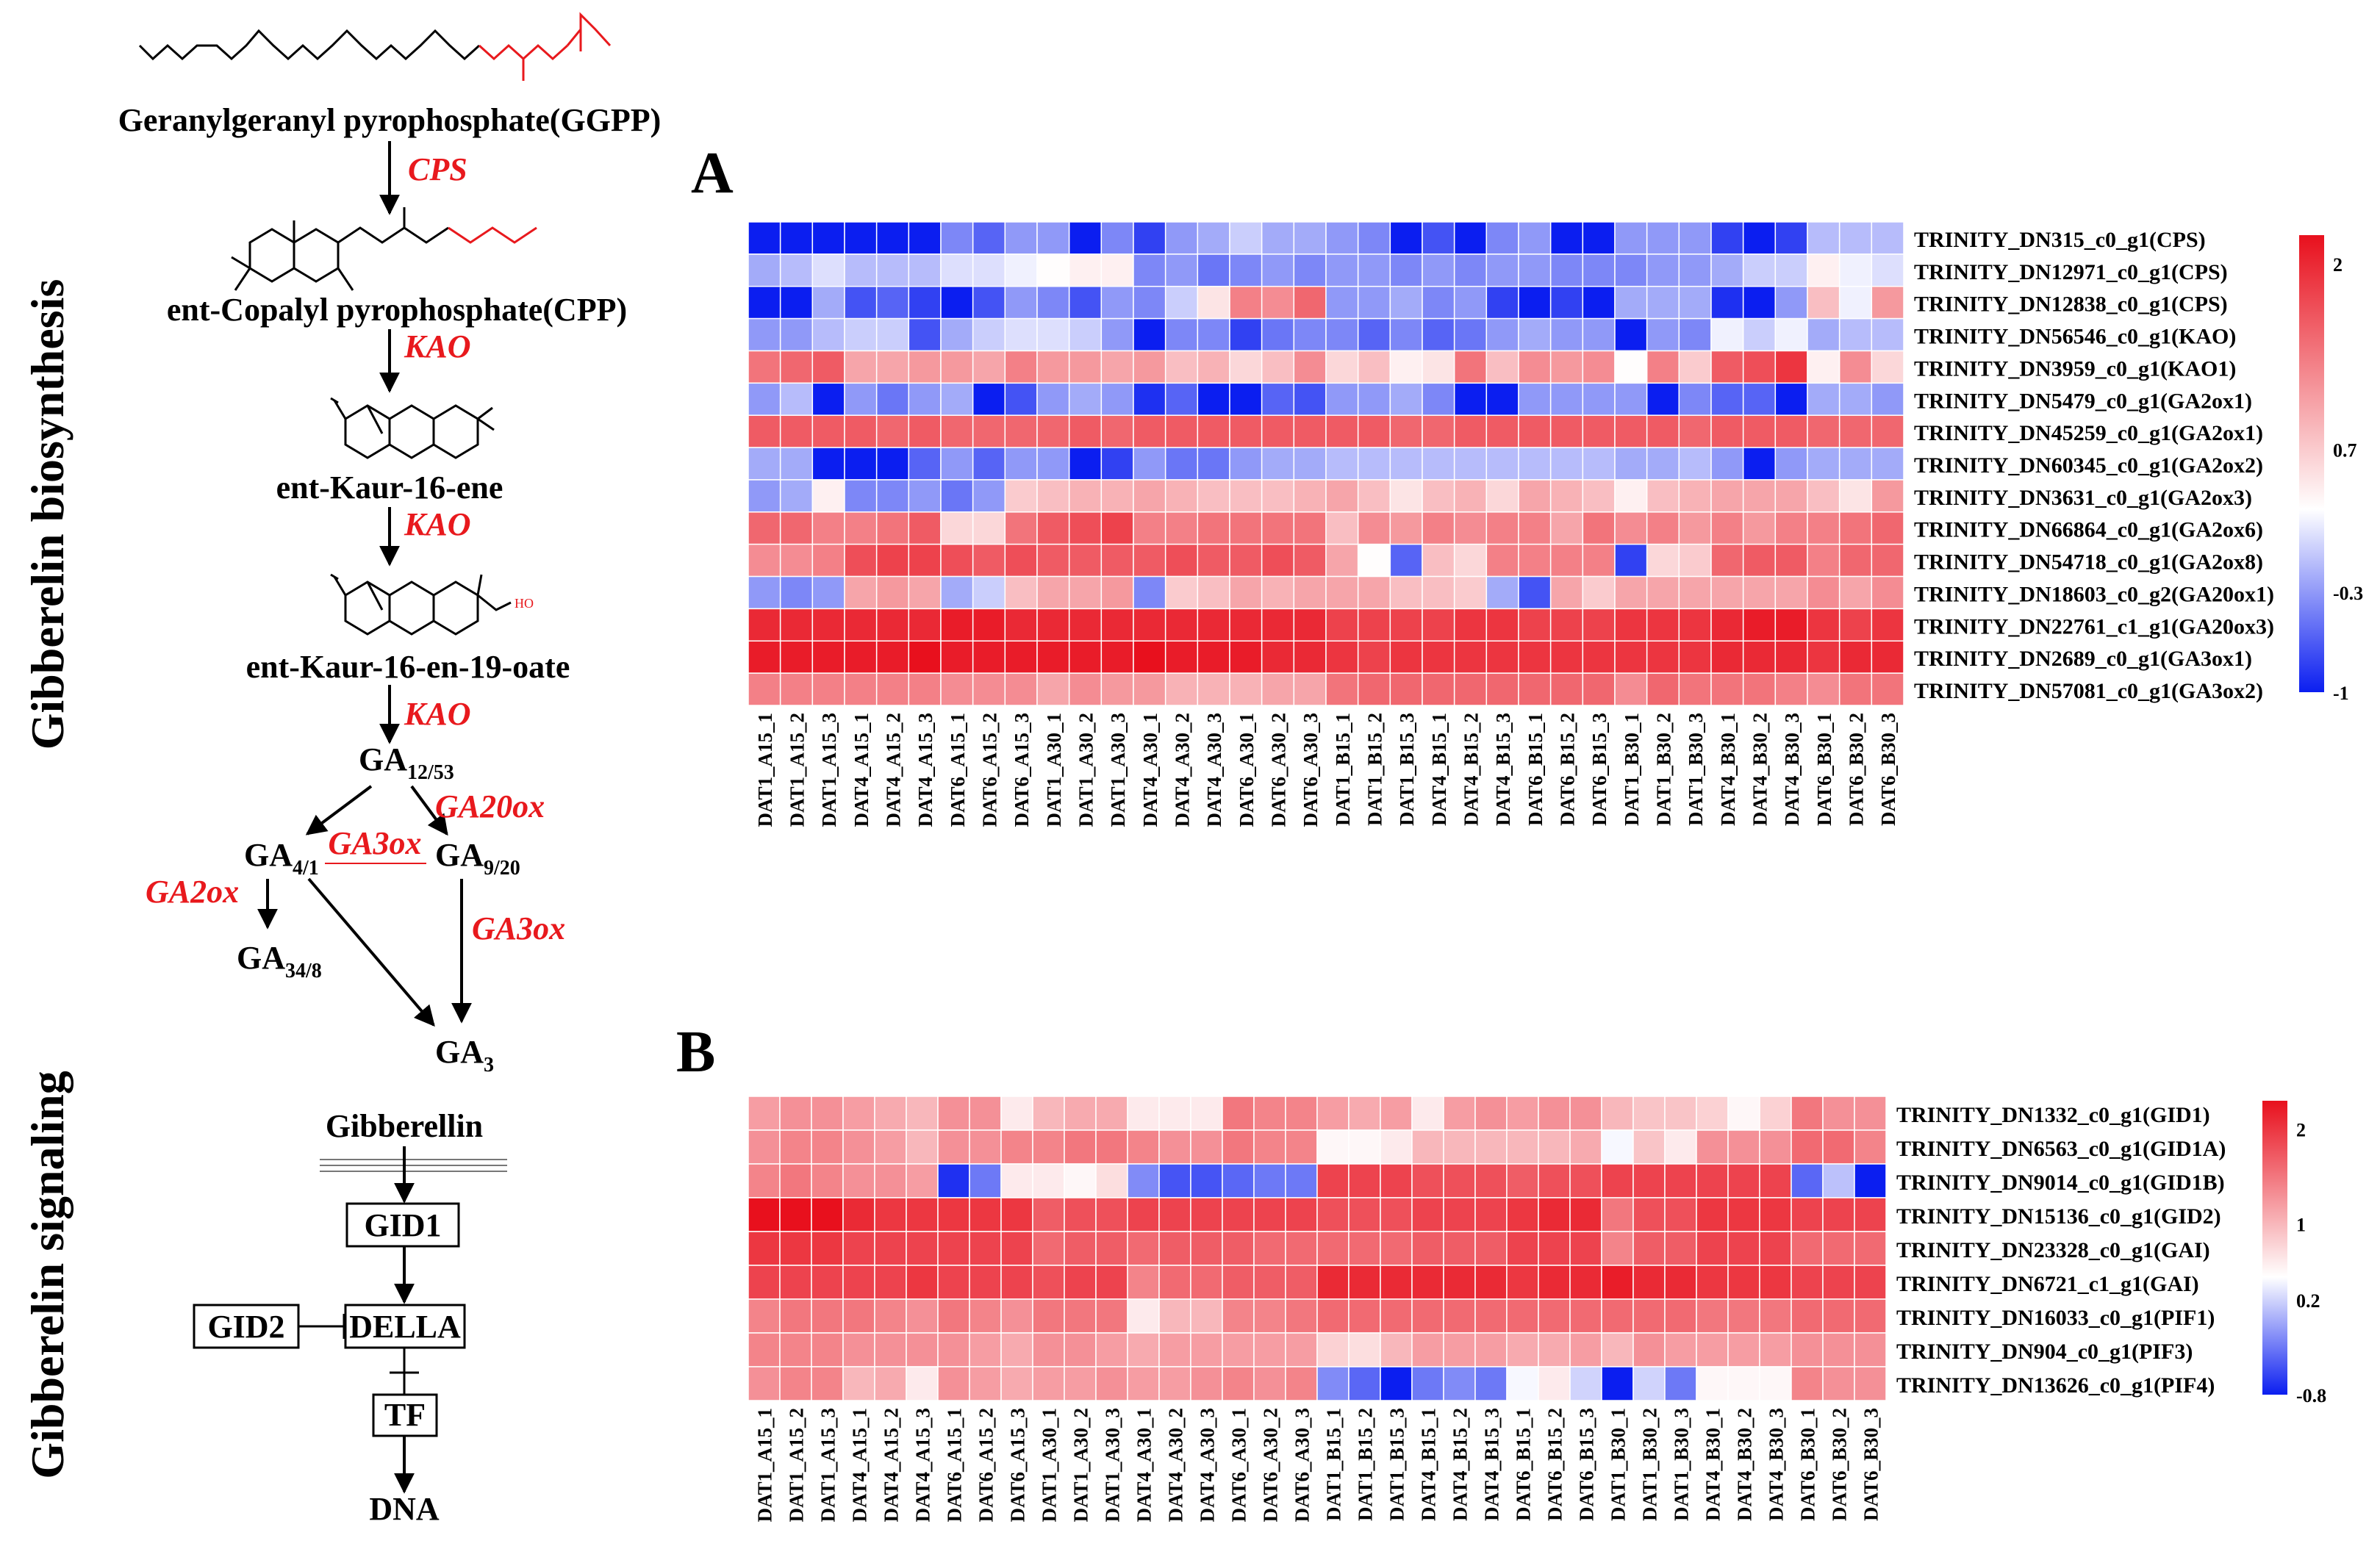  What do you see at coordinates (1599, 770) in the screenshot?
I see `column-label: DAT6_B15_3` at bounding box center [1599, 770].